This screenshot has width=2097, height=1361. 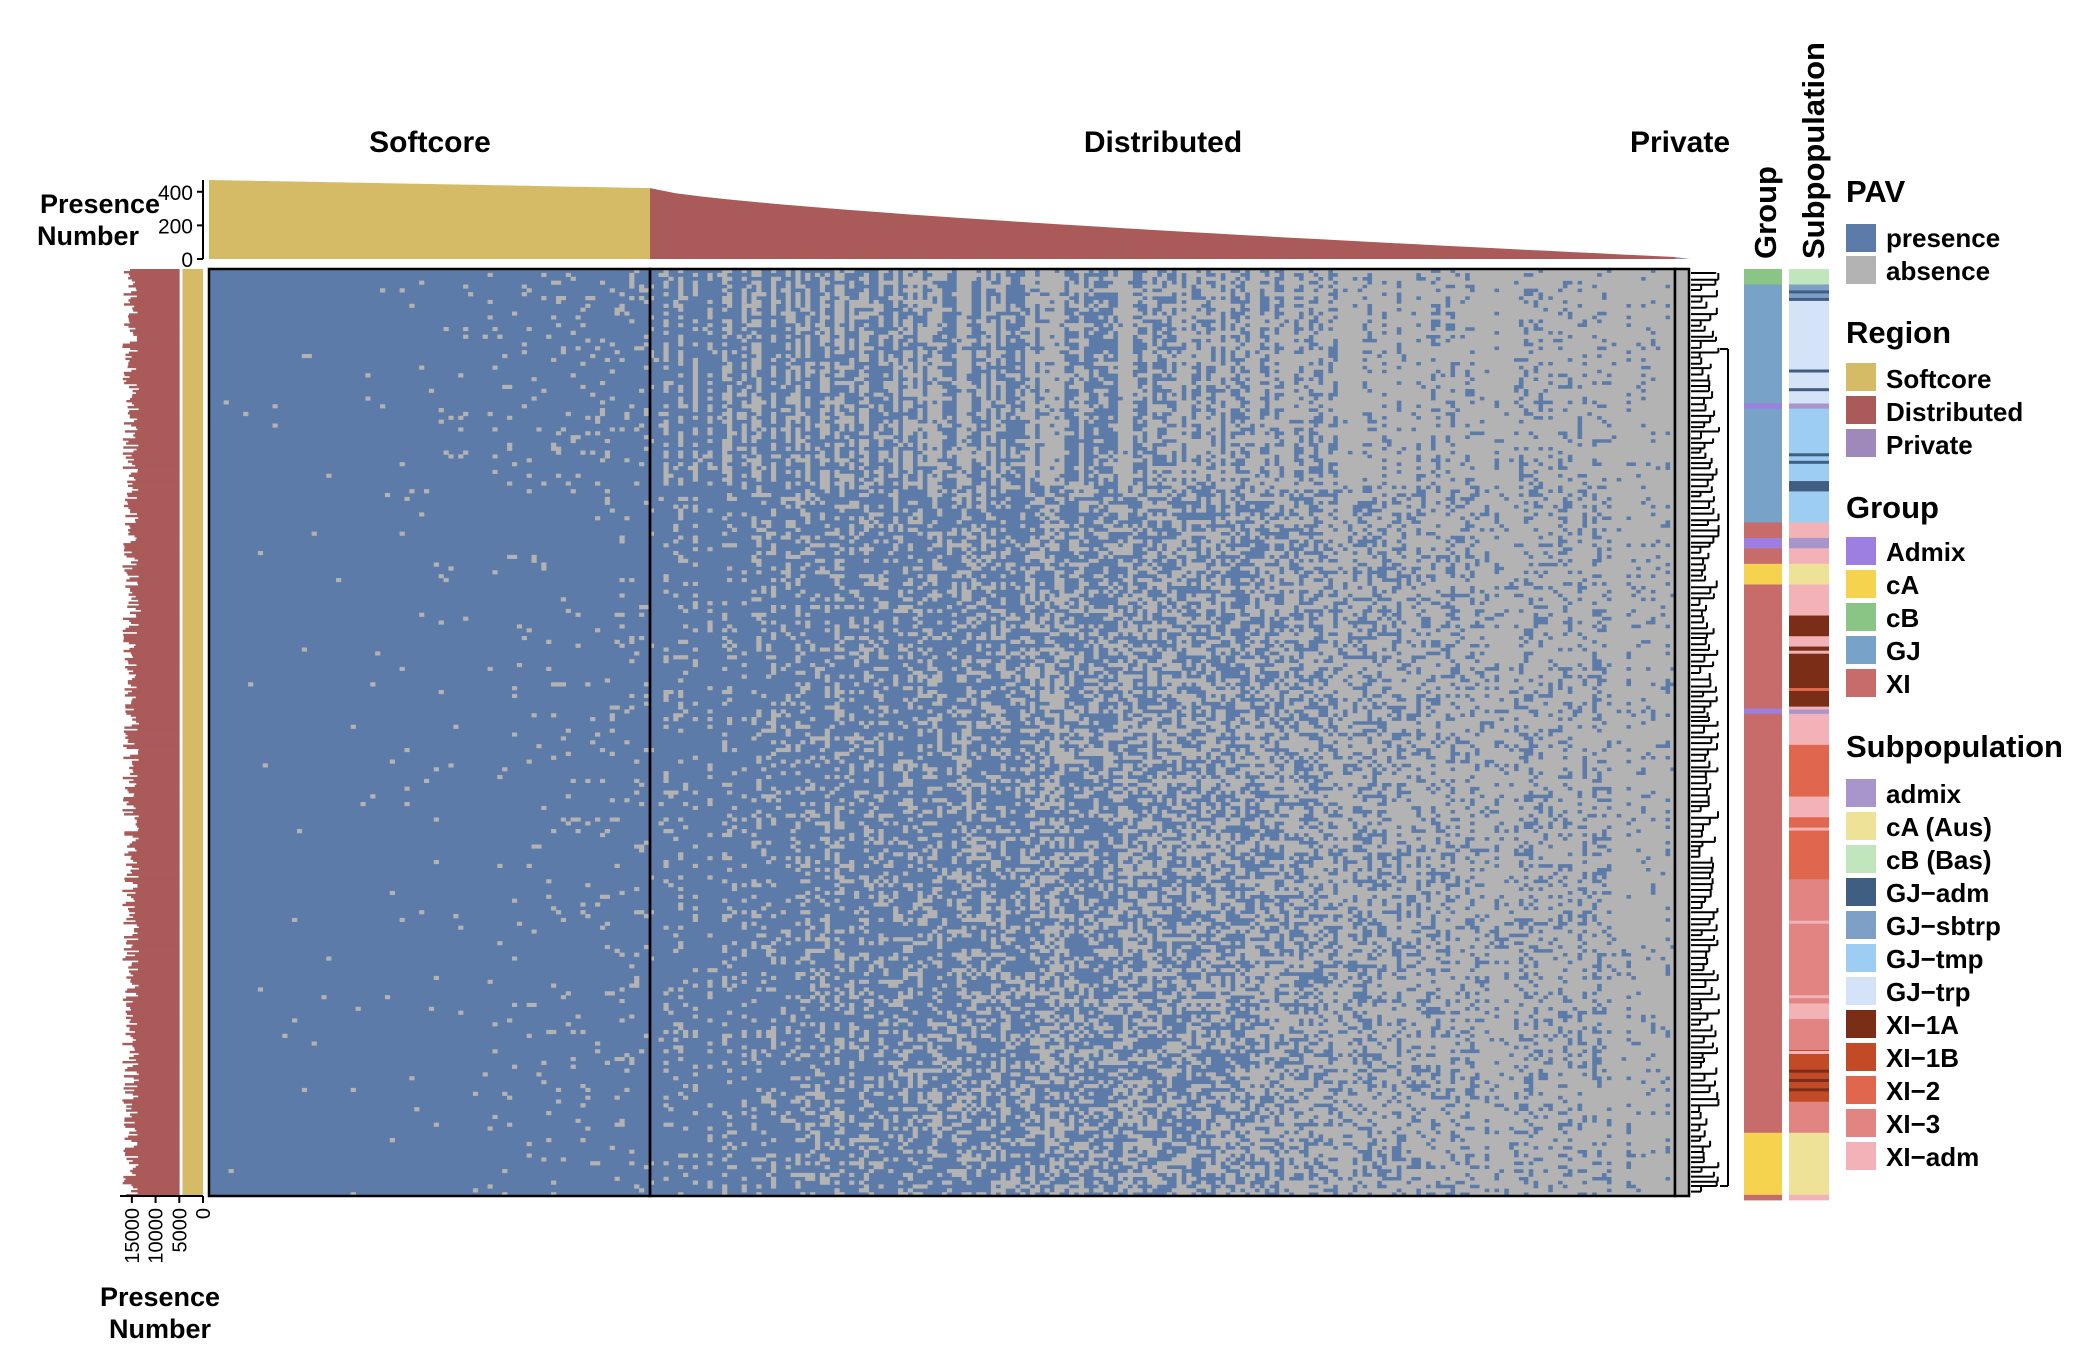 What do you see at coordinates (429, 219) in the screenshot?
I see `top-softcore-area` at bounding box center [429, 219].